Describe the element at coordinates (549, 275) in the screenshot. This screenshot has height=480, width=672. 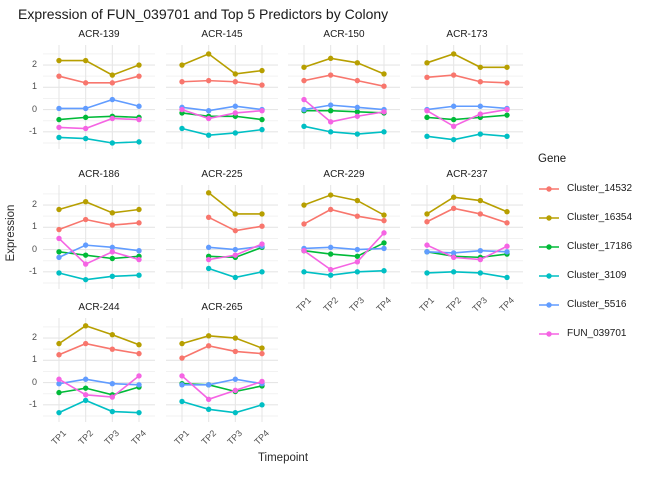
I see `legend-key-point` at that location.